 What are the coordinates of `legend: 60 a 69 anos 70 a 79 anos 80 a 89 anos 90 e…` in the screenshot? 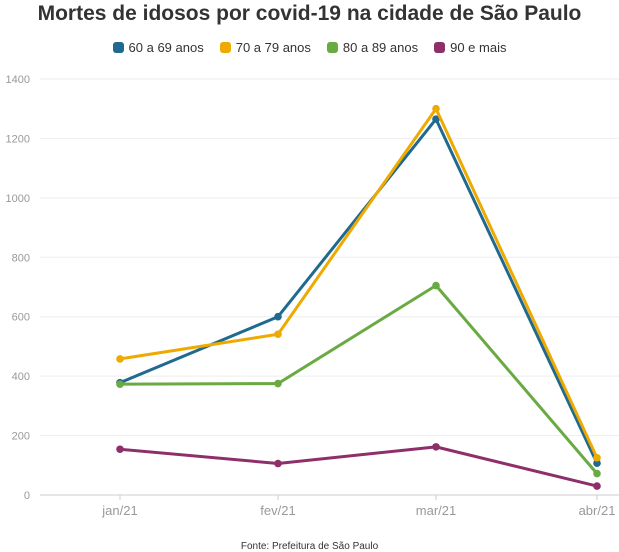 It's located at (309, 47).